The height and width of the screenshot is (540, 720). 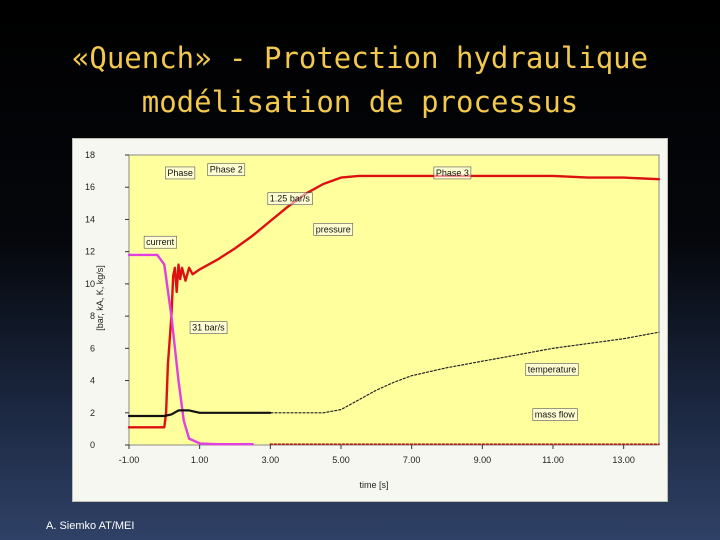 What do you see at coordinates (623, 460) in the screenshot?
I see `x-tick-label-7: 13.00` at bounding box center [623, 460].